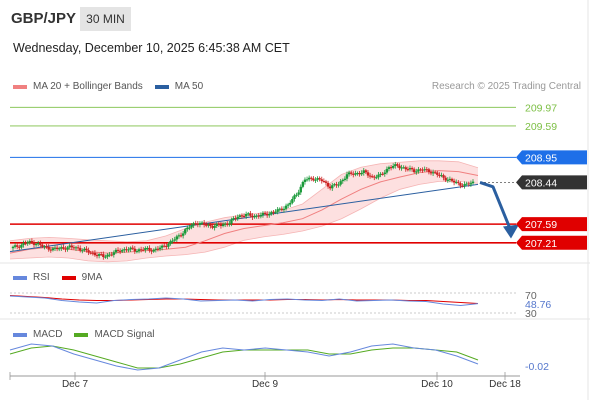 The height and width of the screenshot is (400, 590). I want to click on macd-line, so click(244, 357).